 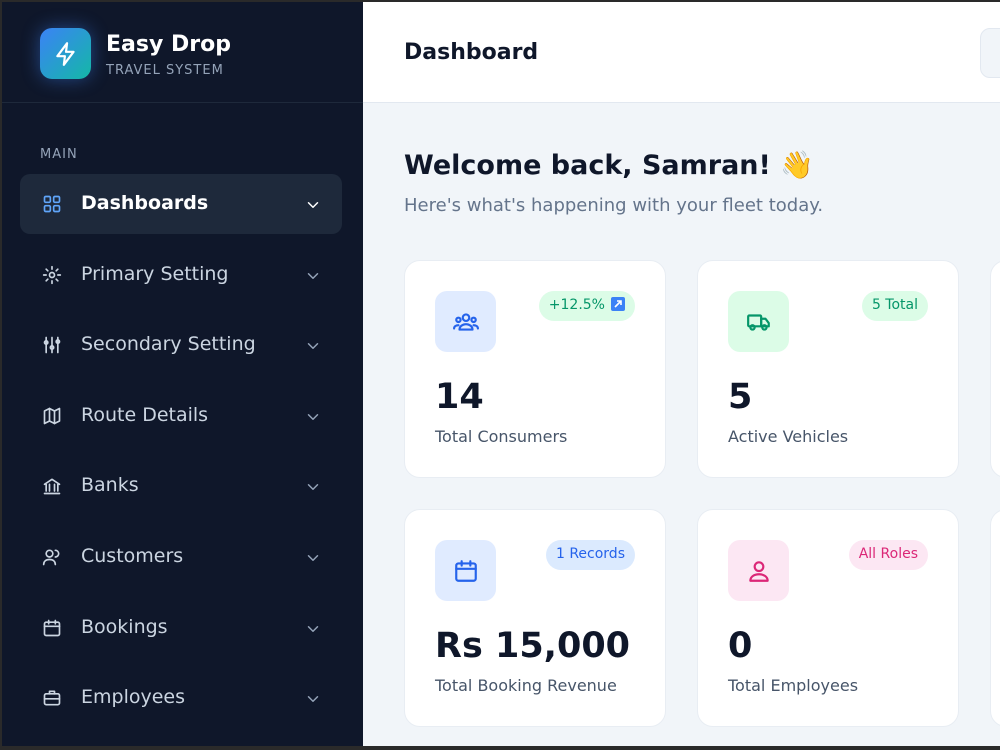 What do you see at coordinates (788, 436) in the screenshot?
I see `card-label: Active Vehicles` at bounding box center [788, 436].